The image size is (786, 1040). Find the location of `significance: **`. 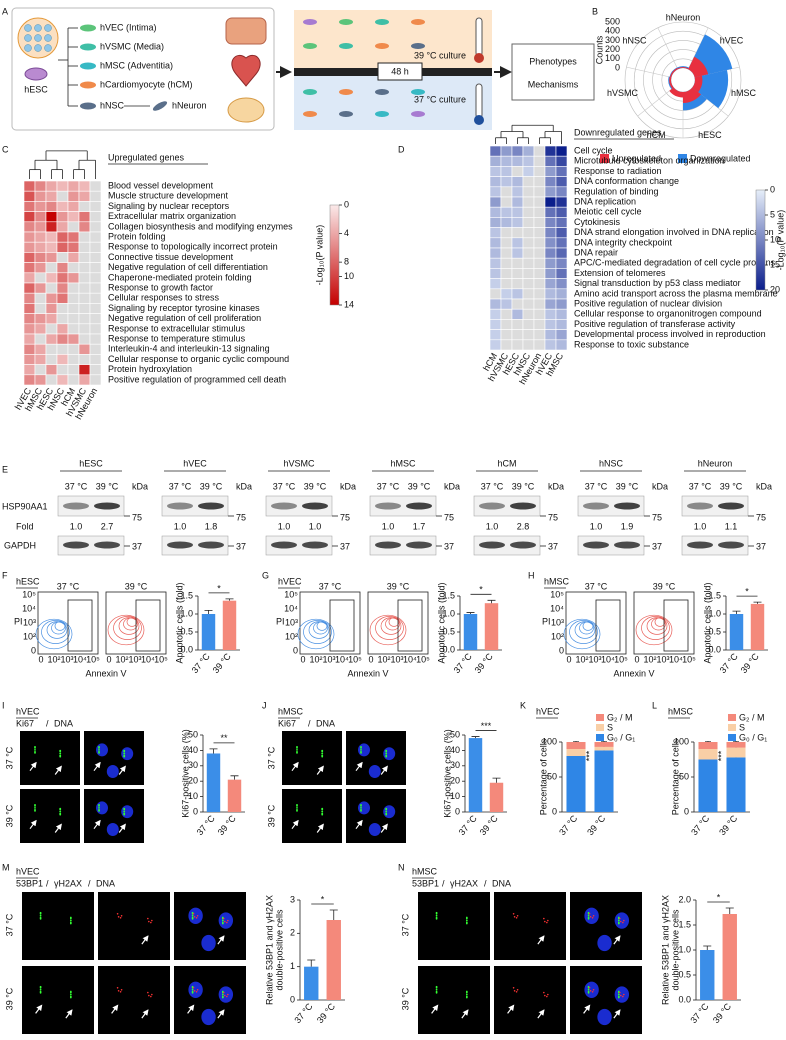

significance: ** is located at coordinates (224, 738).